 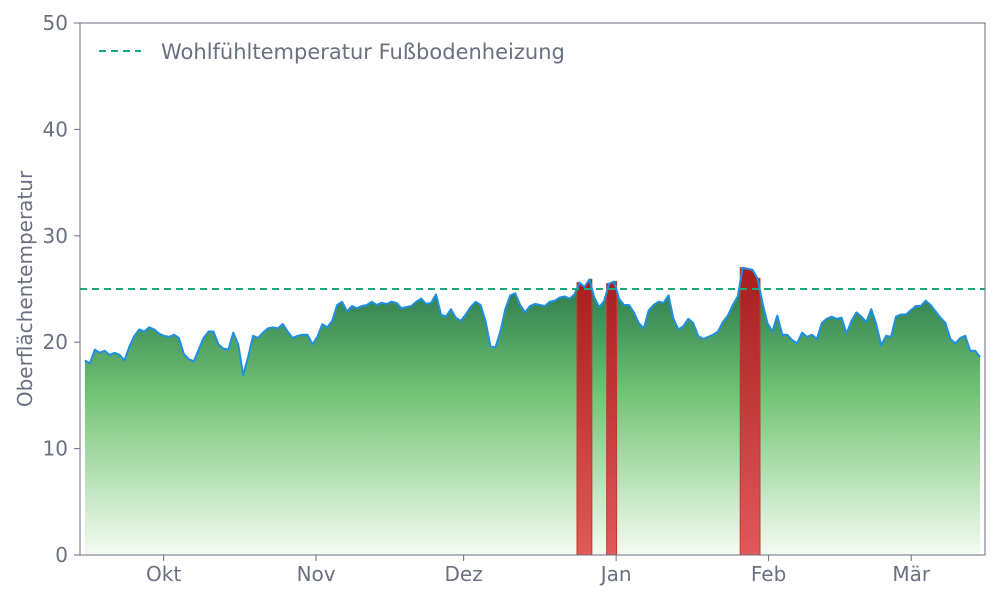 What do you see at coordinates (55, 23) in the screenshot?
I see `y-tick-label: 50` at bounding box center [55, 23].